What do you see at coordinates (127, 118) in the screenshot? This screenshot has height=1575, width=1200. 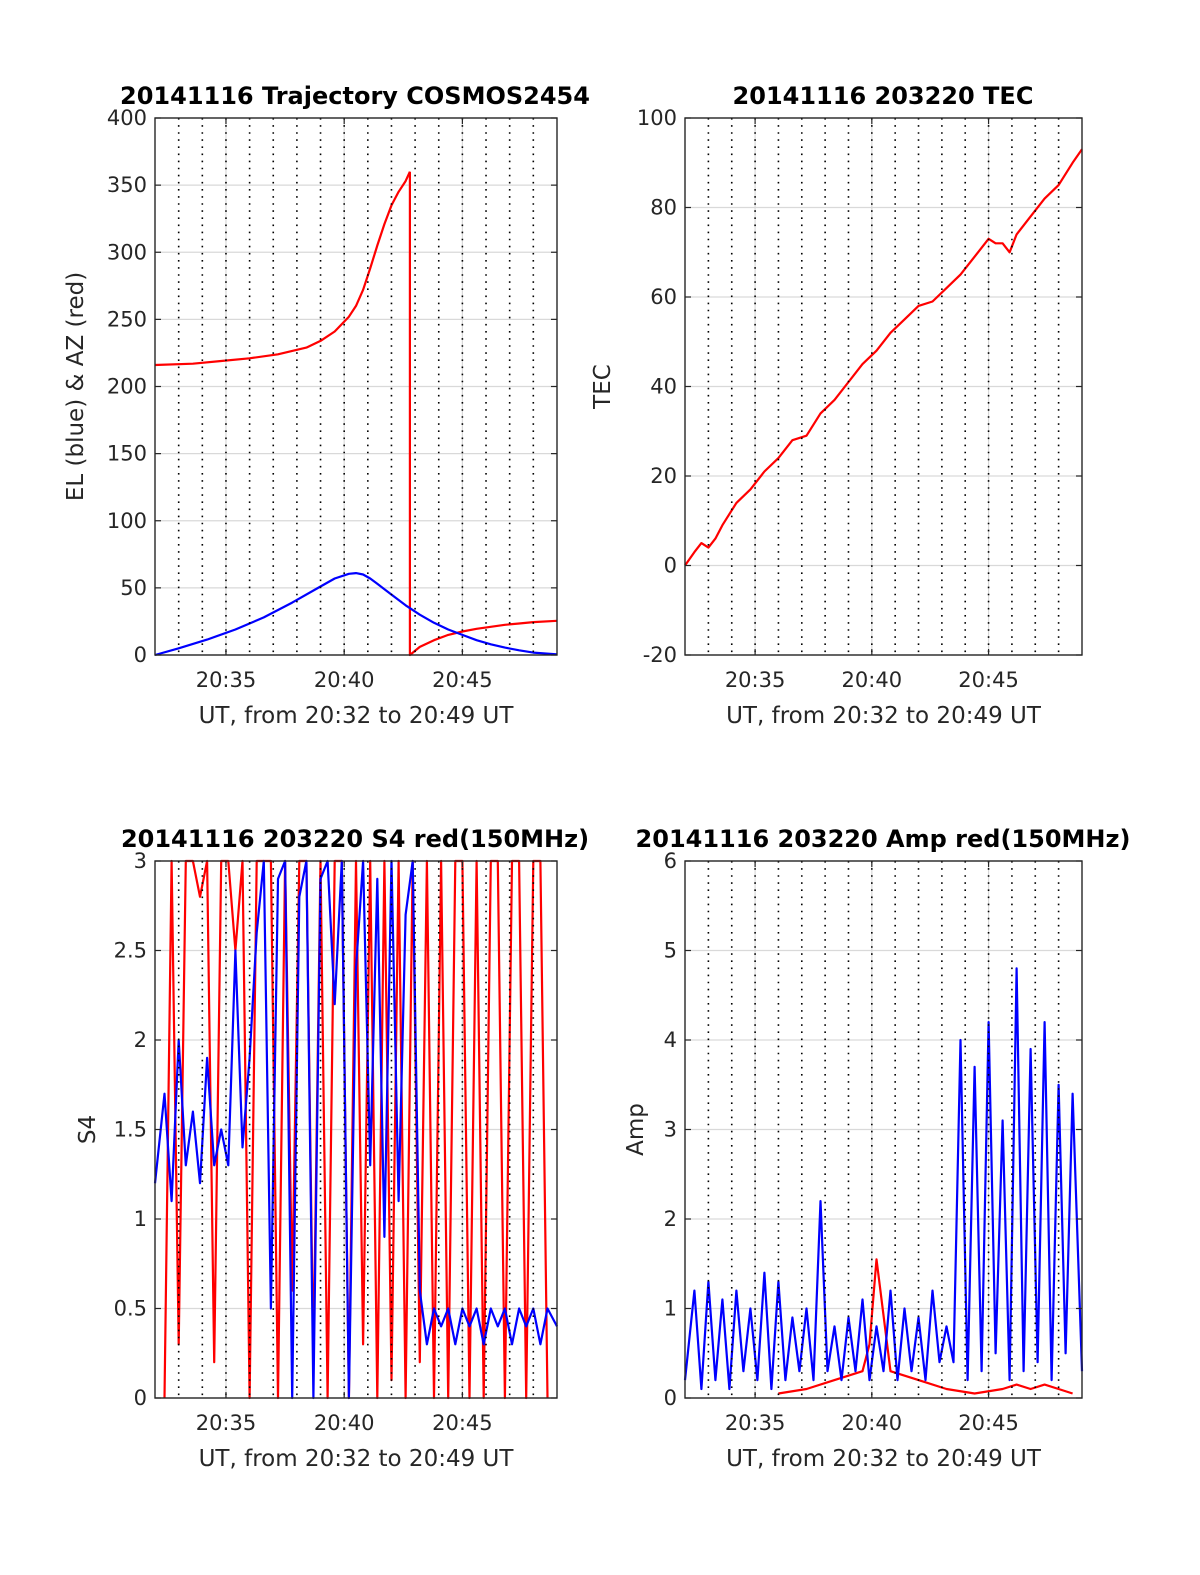 I see `y-tick-label: 400` at bounding box center [127, 118].